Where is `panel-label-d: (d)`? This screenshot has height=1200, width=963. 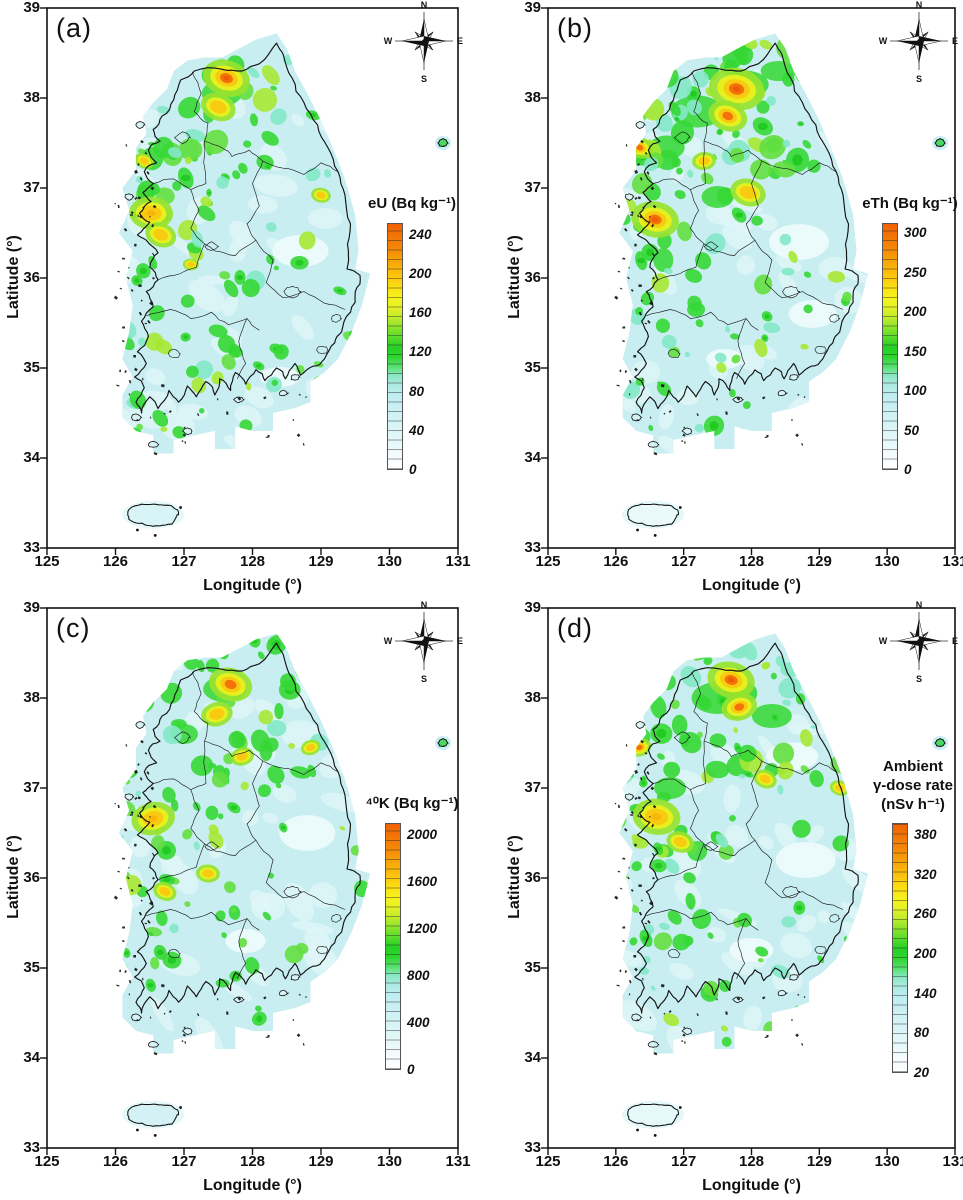 panel-label-d: (d) is located at coordinates (575, 628).